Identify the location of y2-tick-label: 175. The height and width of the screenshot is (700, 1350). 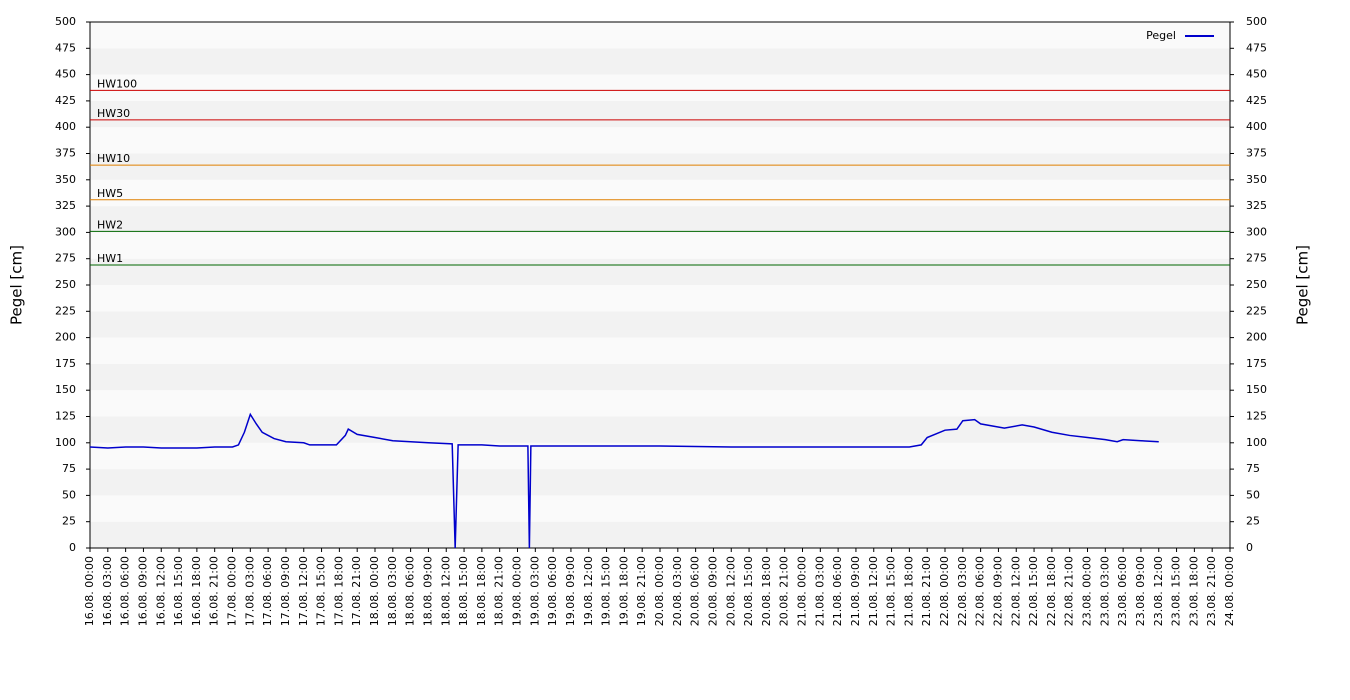
(1256, 363).